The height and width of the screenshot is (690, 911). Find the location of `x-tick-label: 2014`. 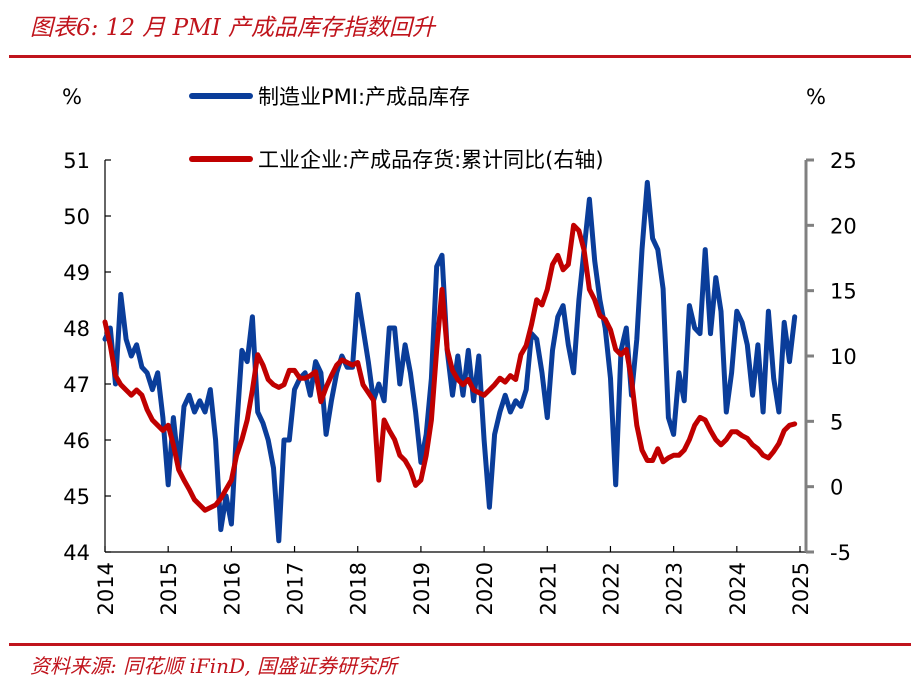

x-tick-label: 2014 is located at coordinates (106, 588).